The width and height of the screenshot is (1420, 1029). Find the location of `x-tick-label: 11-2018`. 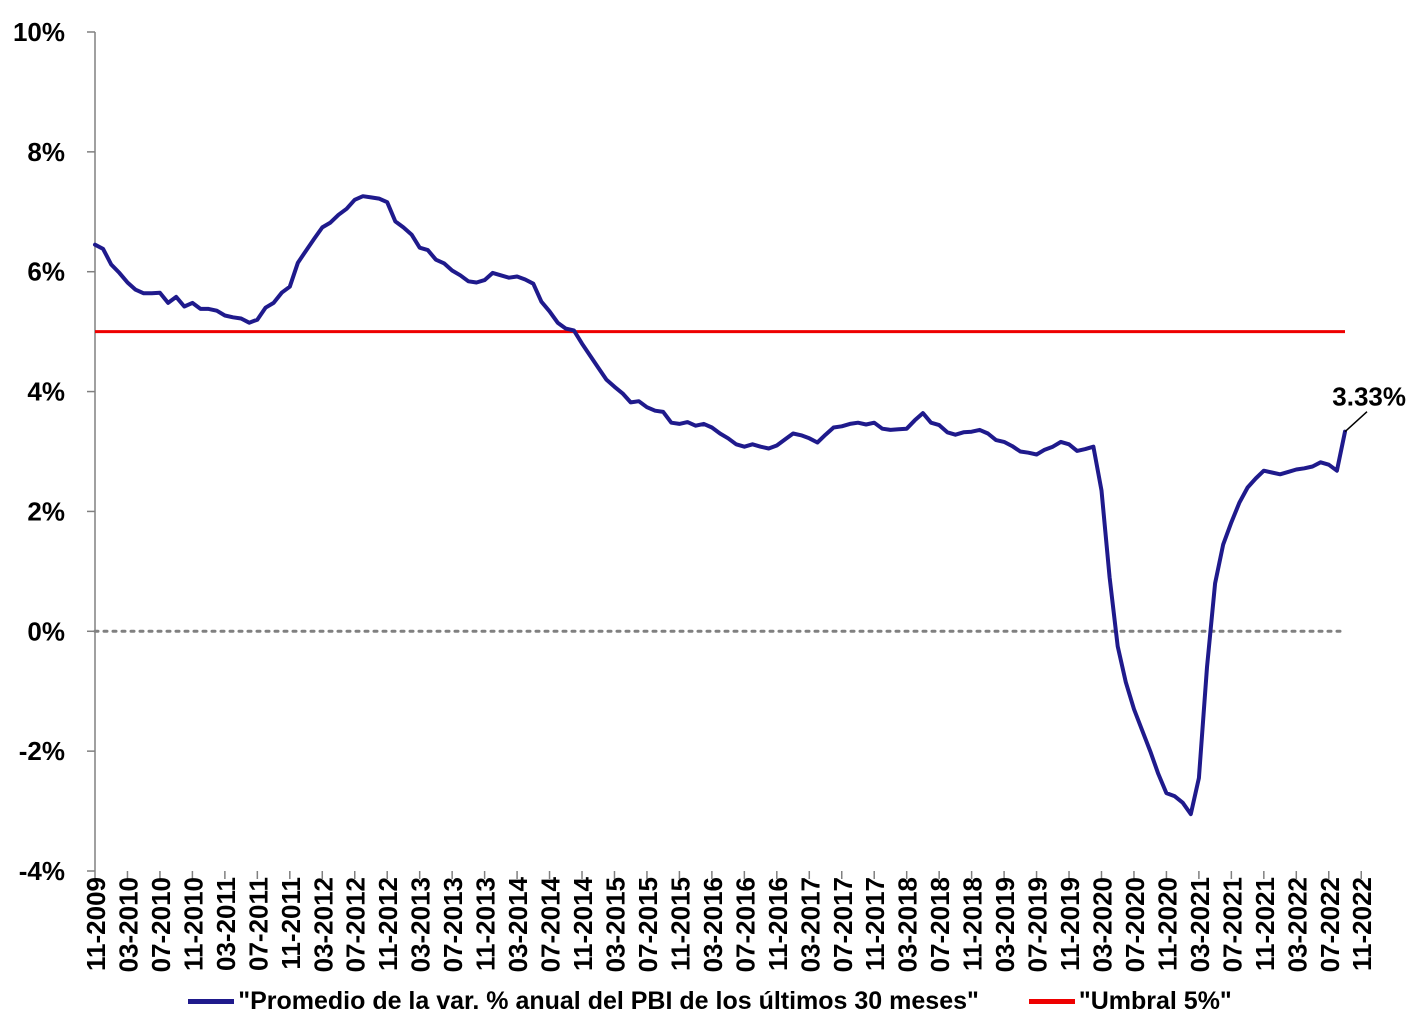

x-tick-label: 11-2018 is located at coordinates (973, 924).